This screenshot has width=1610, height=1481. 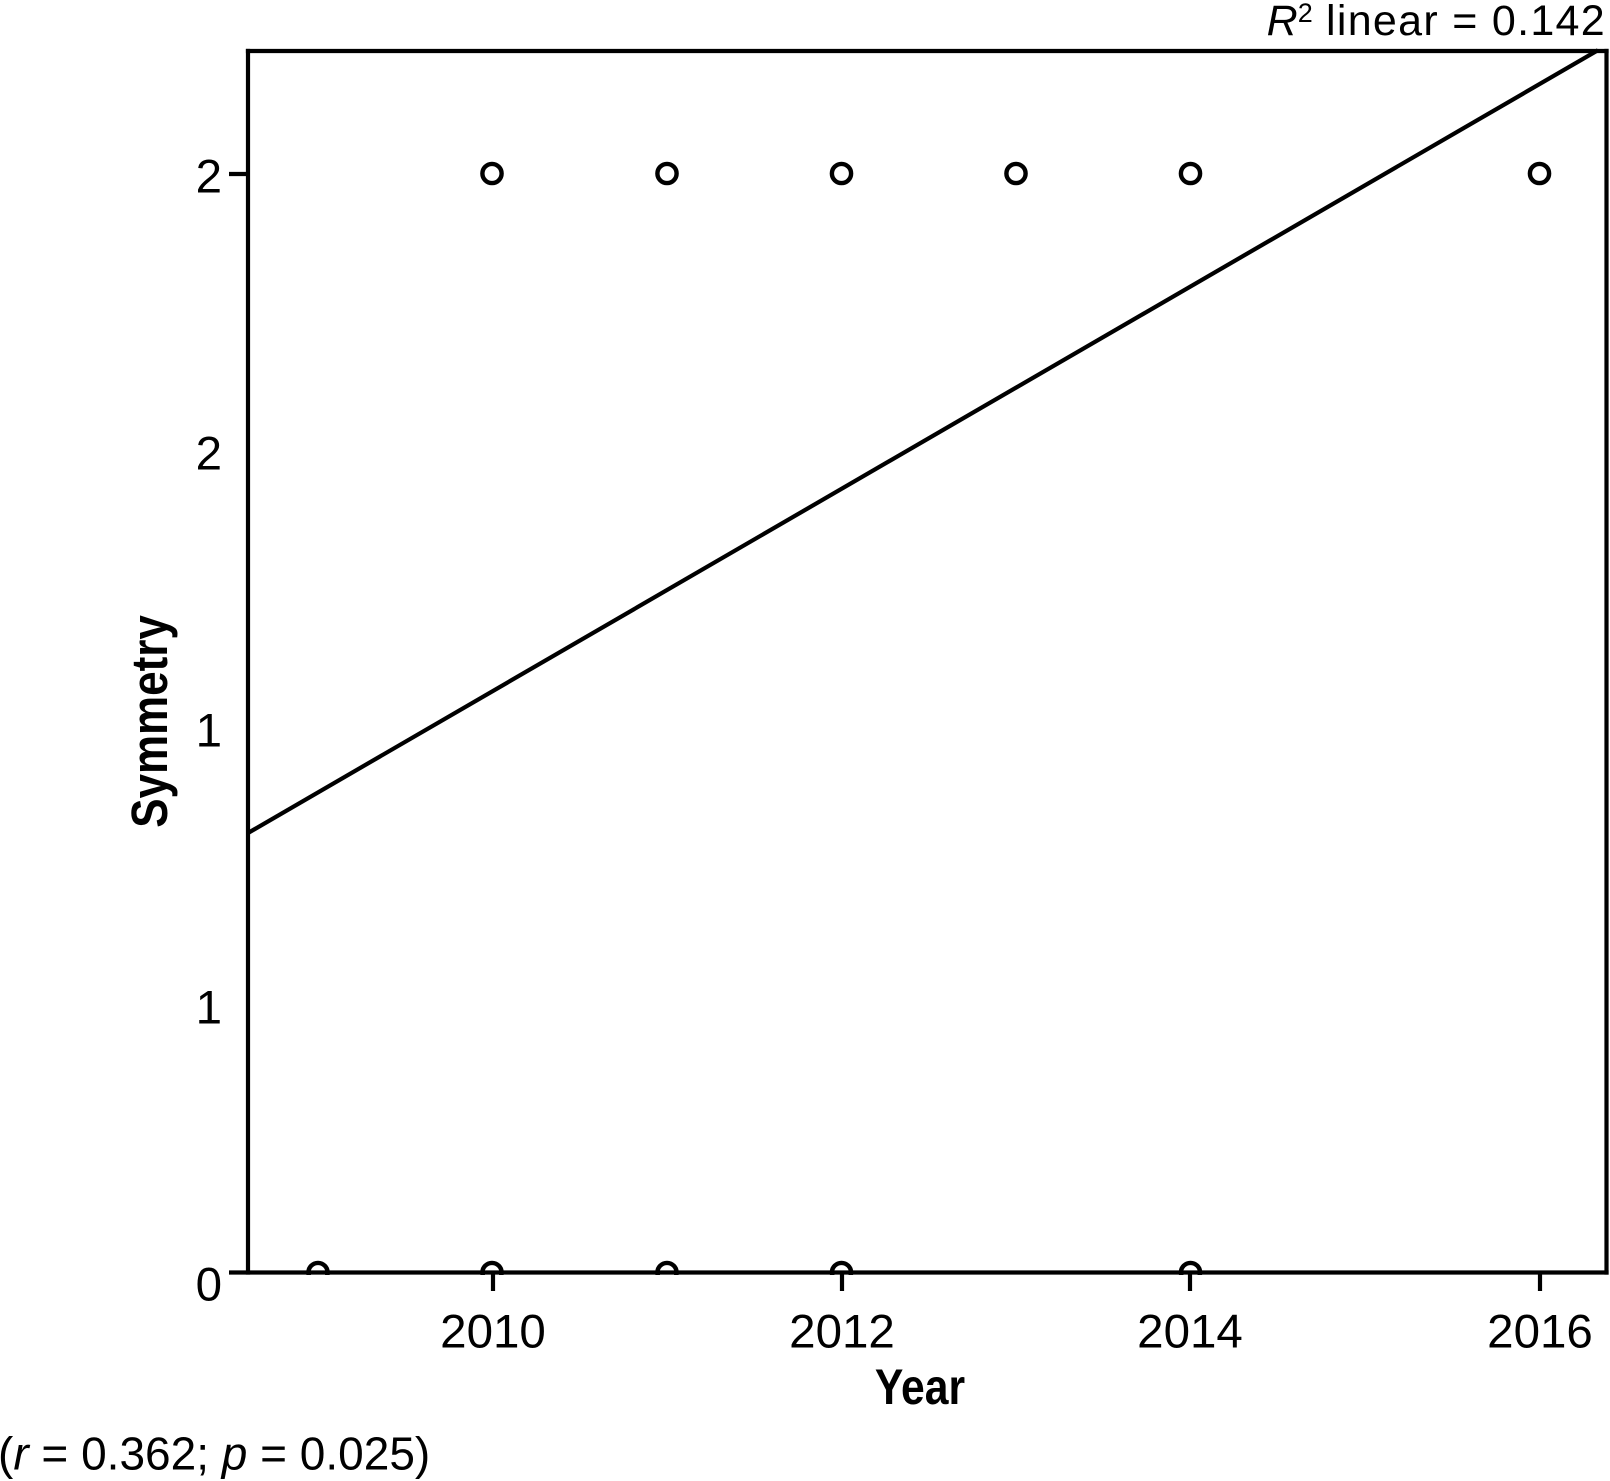 I want to click on svg-text: 2016, so click(x=1540, y=1332).